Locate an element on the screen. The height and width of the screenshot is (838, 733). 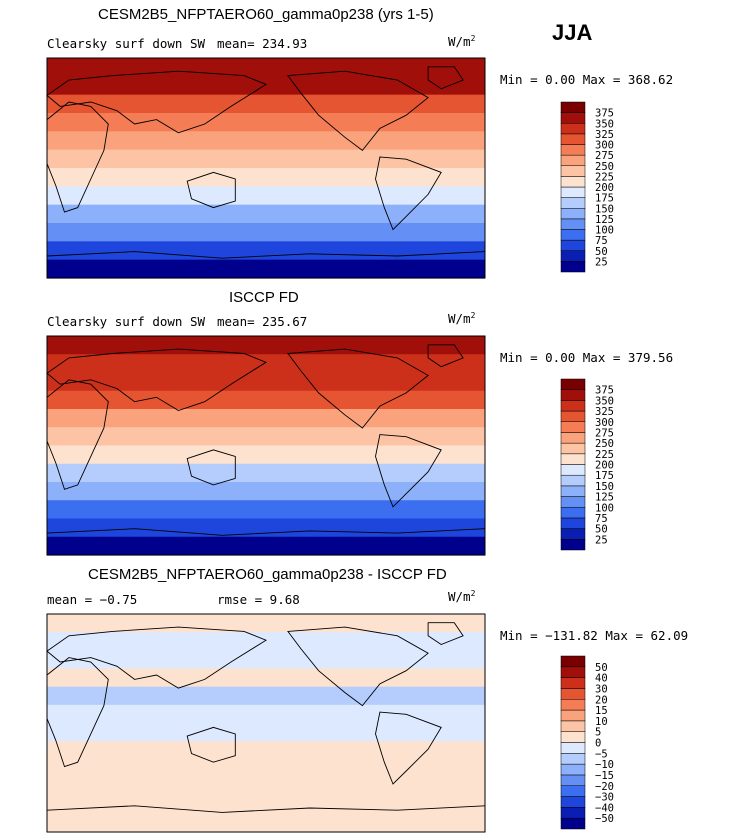
panel-3-mean: mean = −0.75 is located at coordinates (92, 599).